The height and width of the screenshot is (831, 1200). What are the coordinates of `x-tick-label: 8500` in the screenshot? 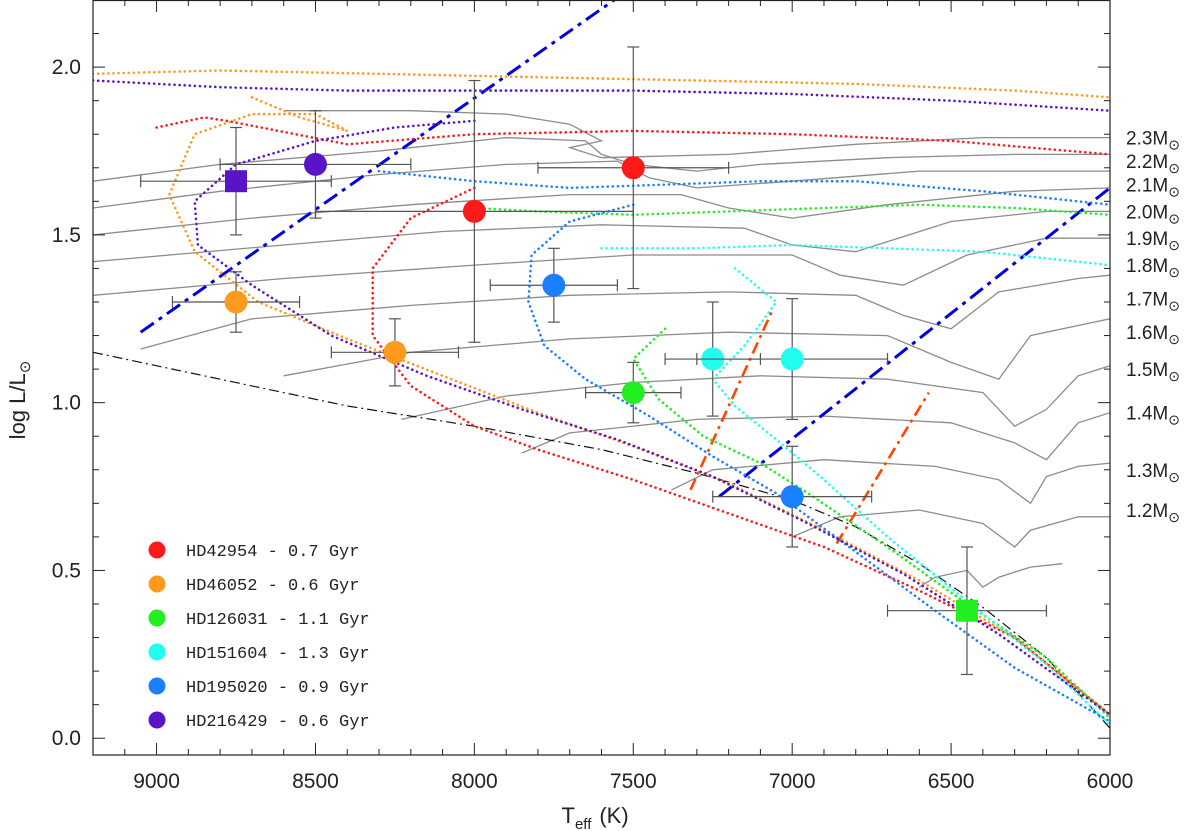 It's located at (315, 781).